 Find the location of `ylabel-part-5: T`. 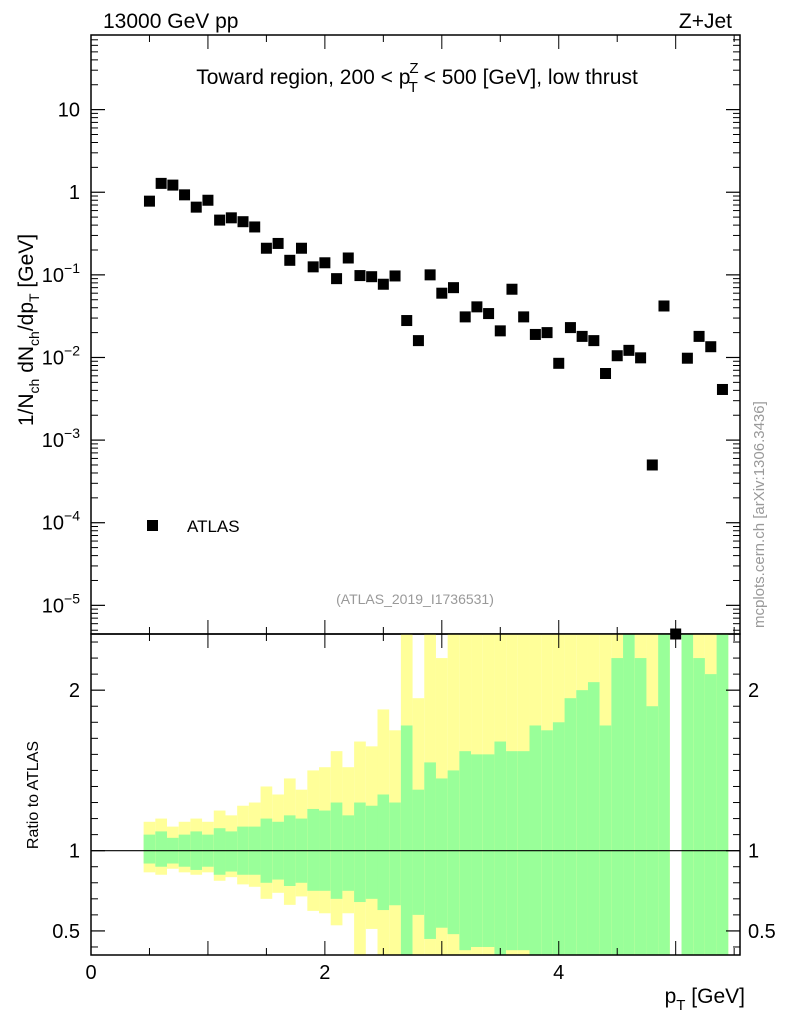

ylabel-part-5: T is located at coordinates (34, 297).